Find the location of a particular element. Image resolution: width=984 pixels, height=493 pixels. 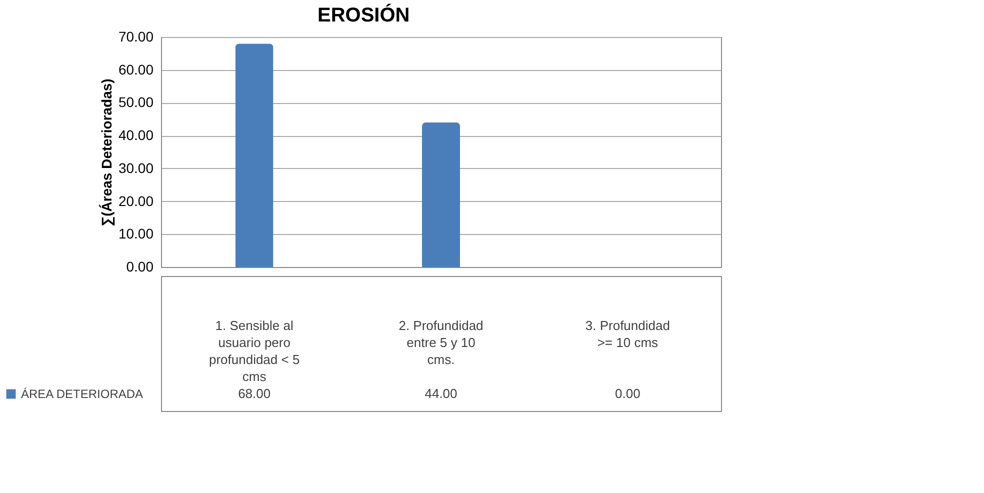

y-tick-label: 70.00 is located at coordinates (136, 36).